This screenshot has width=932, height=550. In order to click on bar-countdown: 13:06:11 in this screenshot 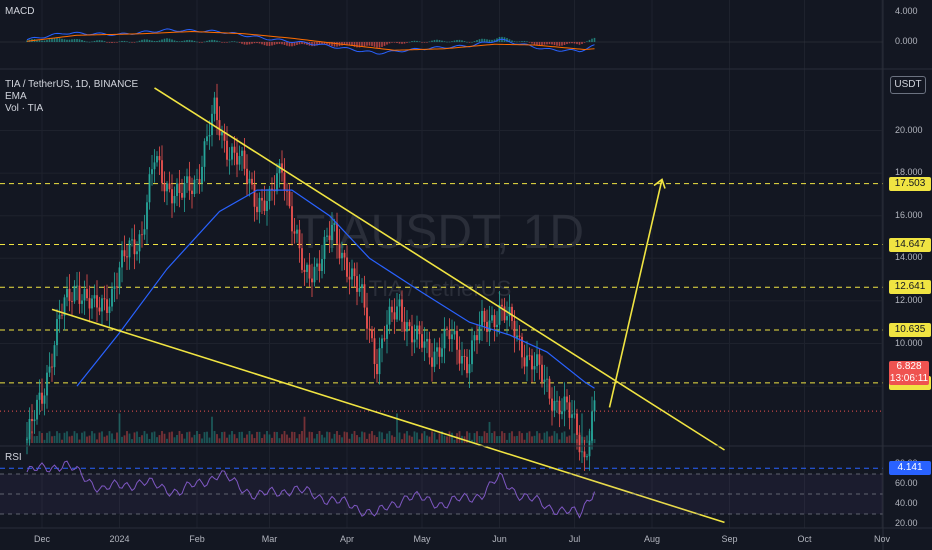, I will do `click(909, 378)`.